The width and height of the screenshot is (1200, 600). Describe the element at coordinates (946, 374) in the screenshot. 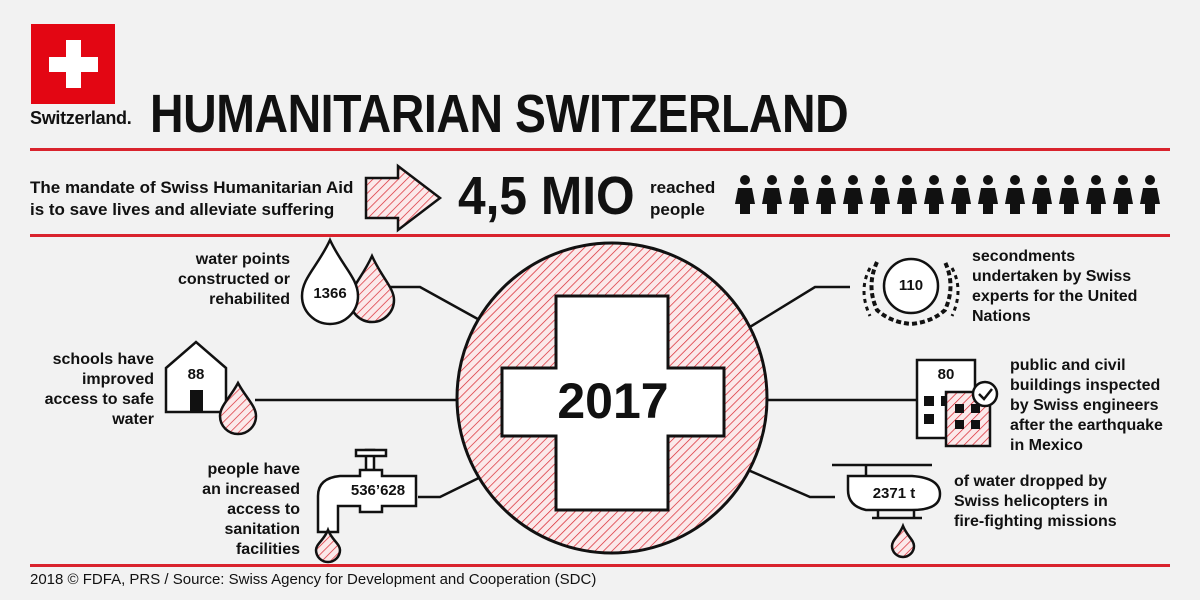

I see `buildings-value: 80` at that location.